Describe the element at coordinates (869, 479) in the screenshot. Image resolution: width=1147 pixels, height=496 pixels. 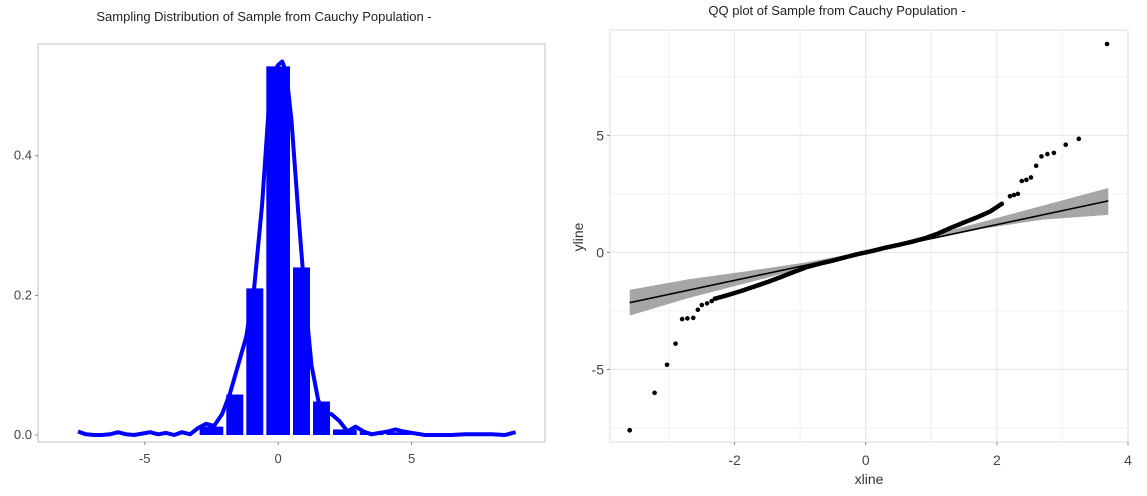
I see `qq-xlabel: xline` at that location.